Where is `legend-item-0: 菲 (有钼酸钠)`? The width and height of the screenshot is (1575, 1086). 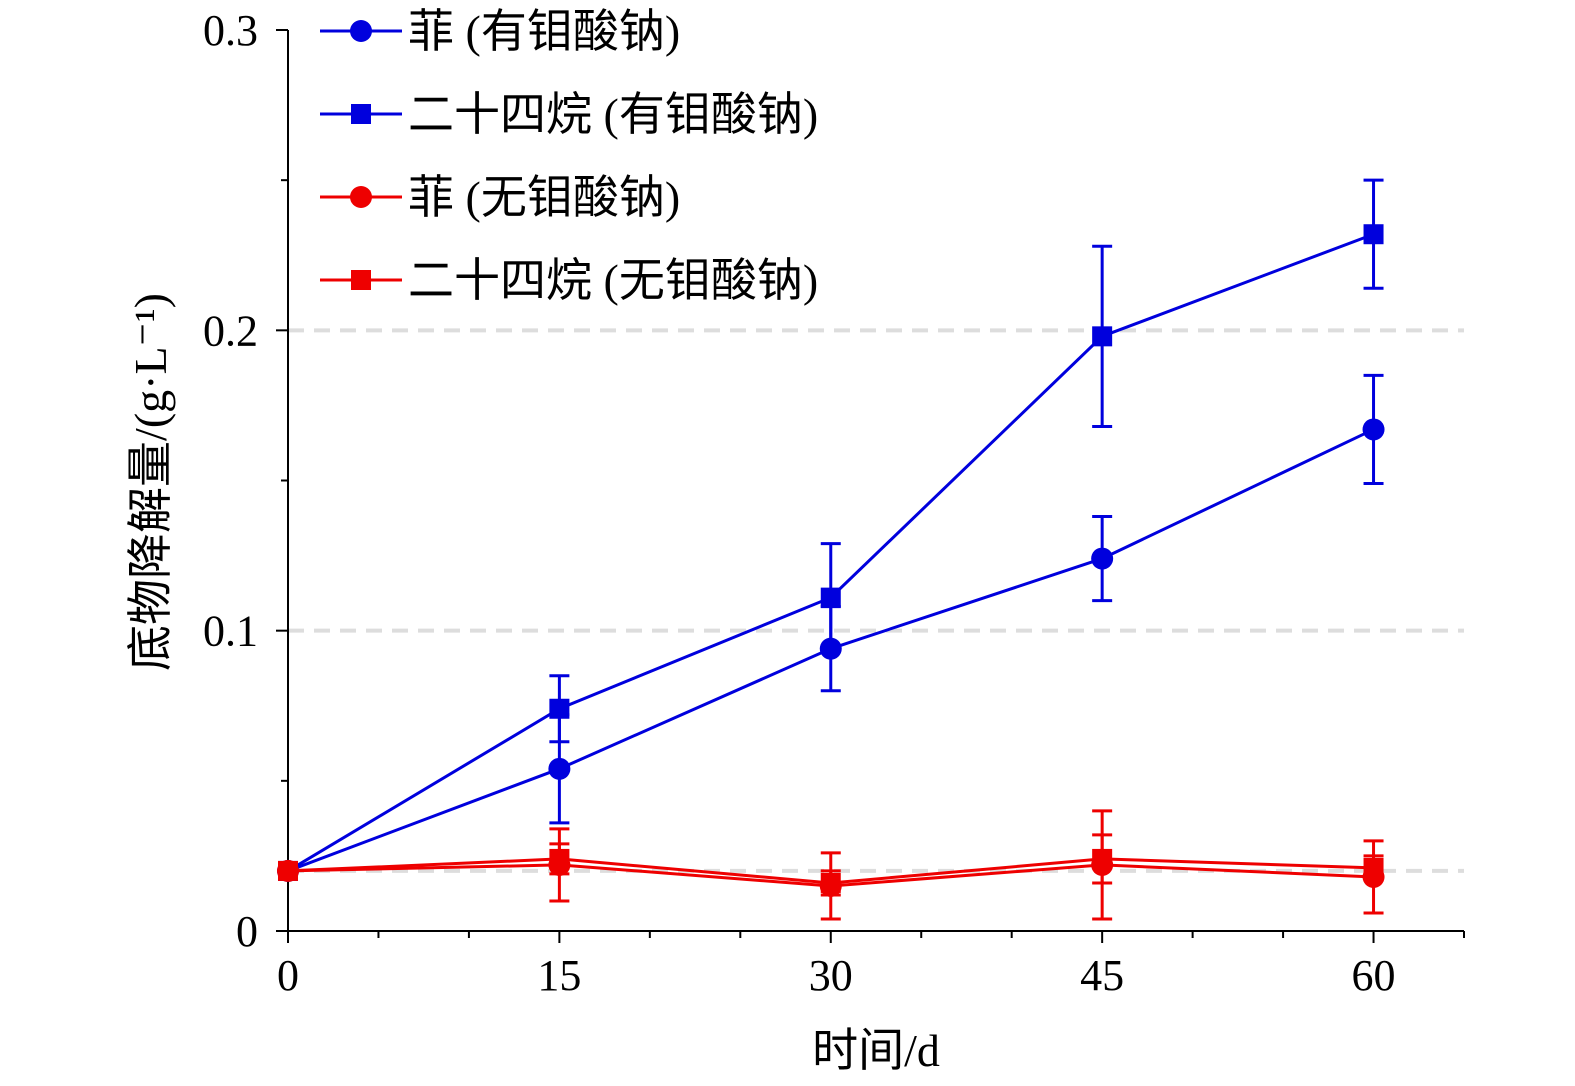 legend-item-0: 菲 (有钼酸钠) is located at coordinates (500, 31).